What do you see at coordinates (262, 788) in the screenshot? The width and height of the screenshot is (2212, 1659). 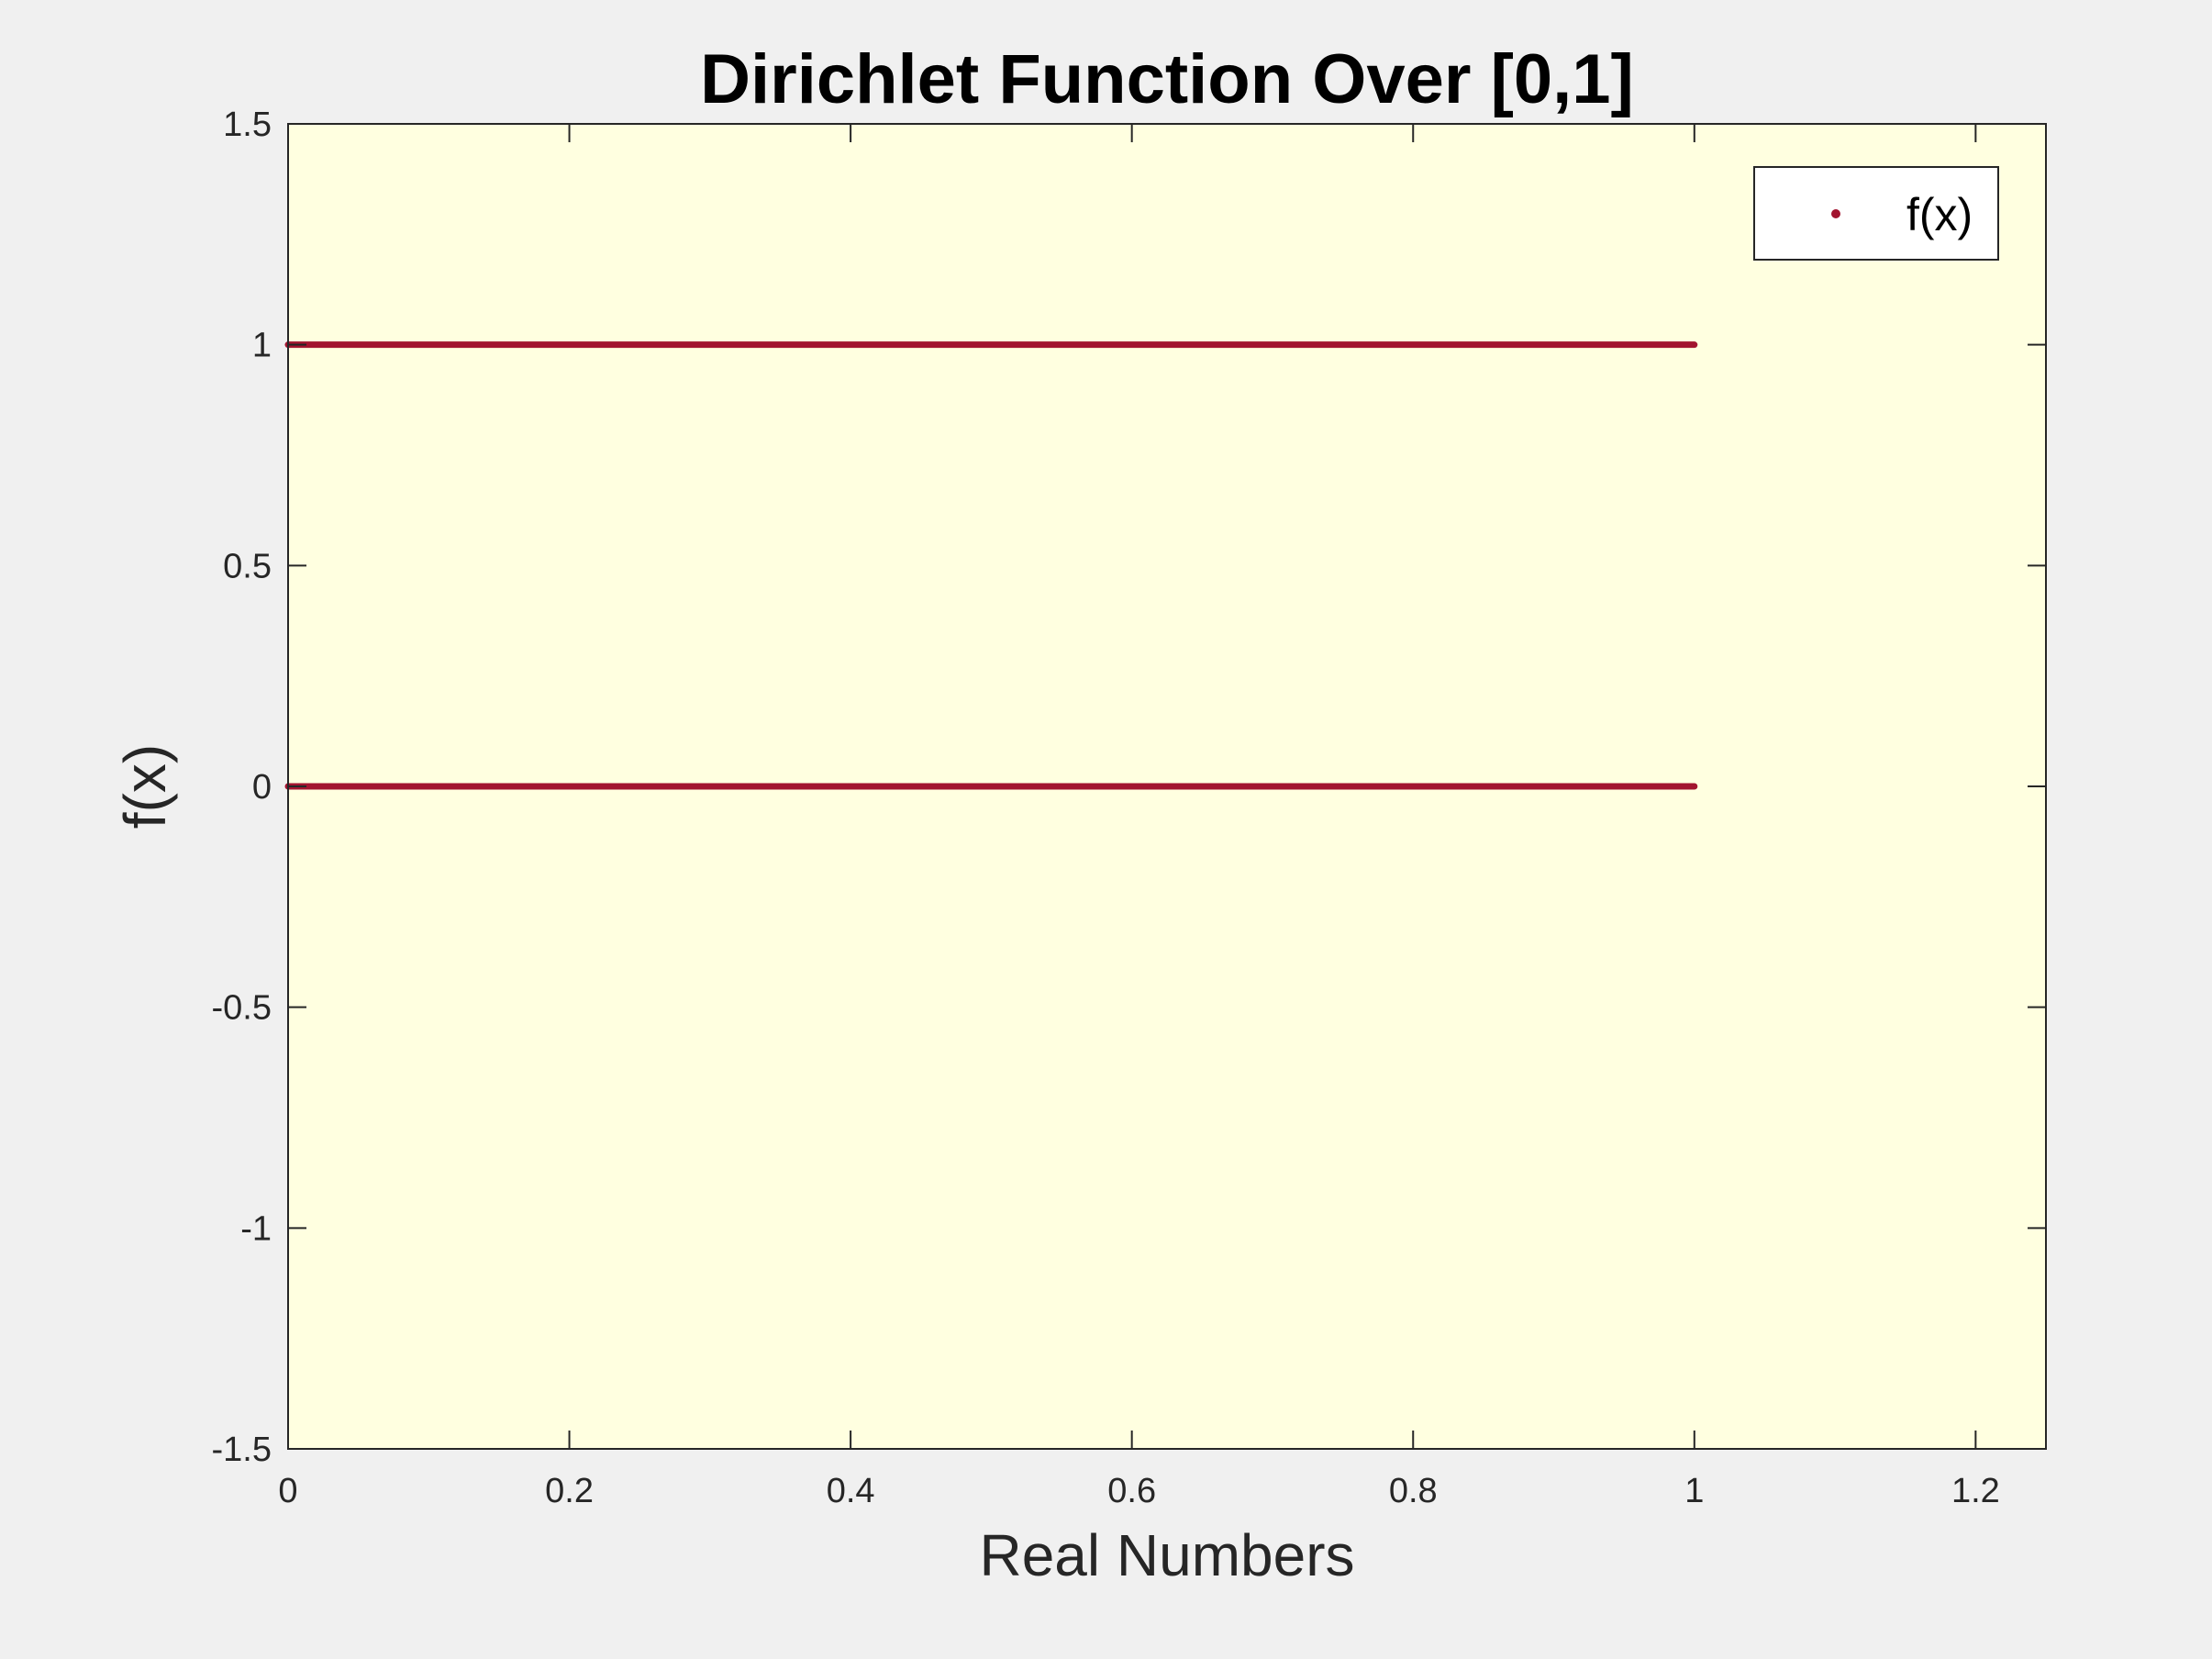 I see `y-tick-label: 0` at bounding box center [262, 788].